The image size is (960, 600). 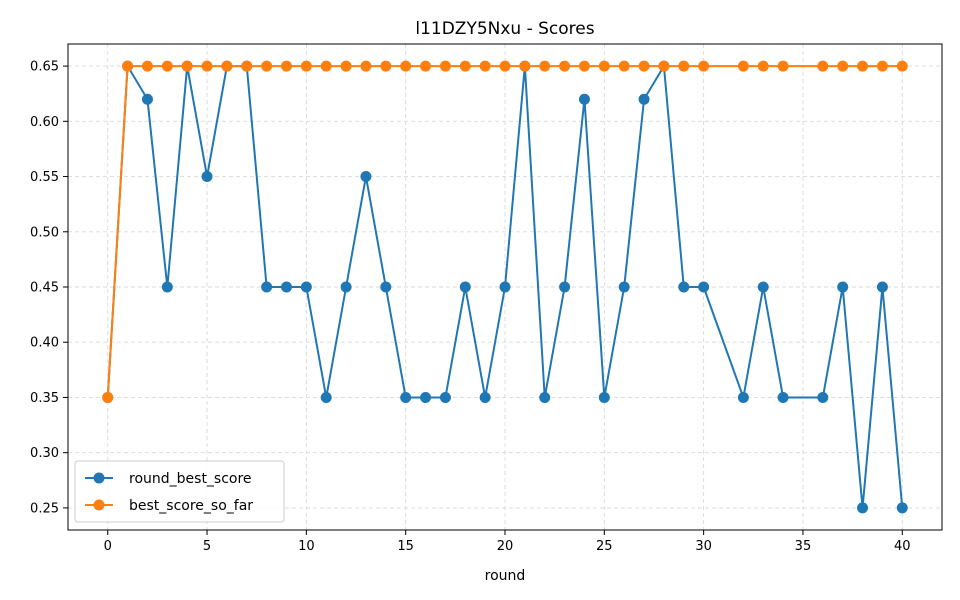 What do you see at coordinates (191, 506) in the screenshot?
I see `legend-label-best-score-so-far: best_score_so_far` at bounding box center [191, 506].